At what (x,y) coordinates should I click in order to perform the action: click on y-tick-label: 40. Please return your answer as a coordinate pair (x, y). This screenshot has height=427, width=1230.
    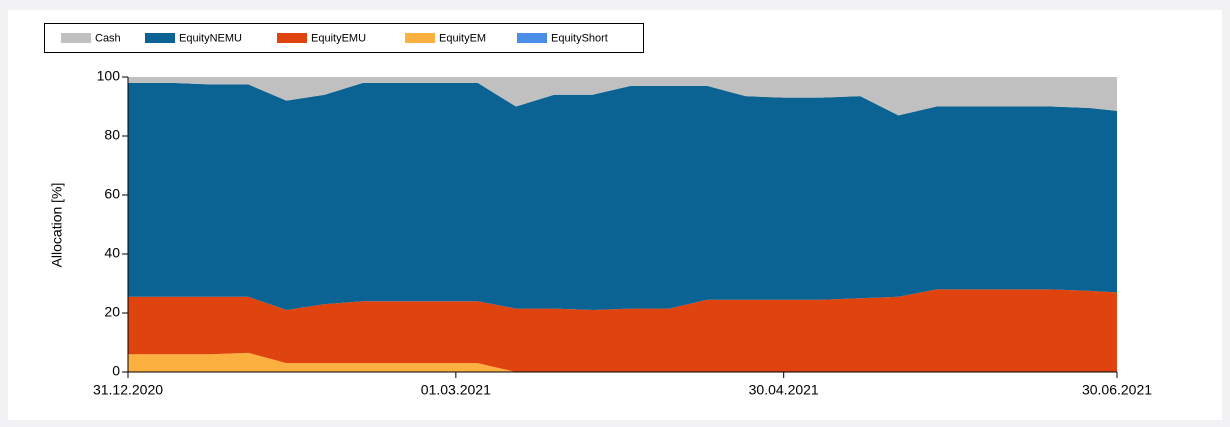
    Looking at the image, I should click on (112, 253).